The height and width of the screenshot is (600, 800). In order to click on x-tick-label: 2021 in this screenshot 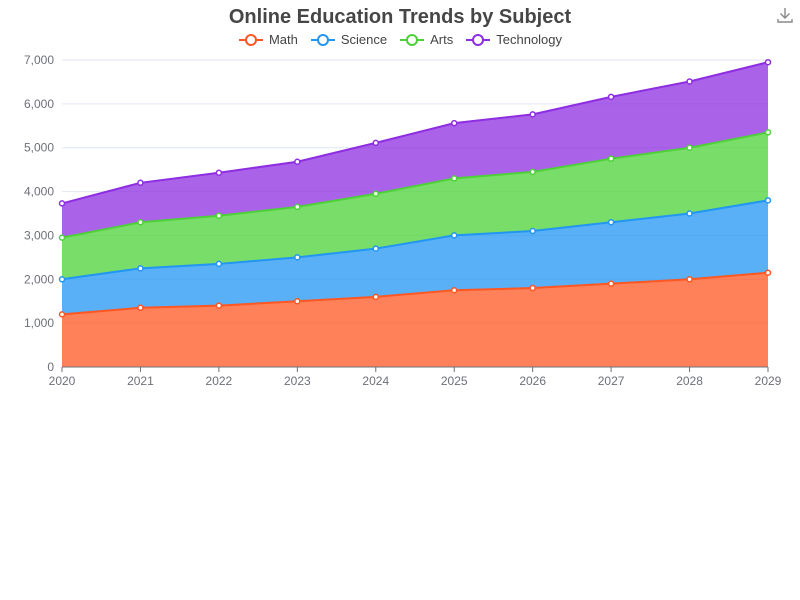, I will do `click(140, 381)`.